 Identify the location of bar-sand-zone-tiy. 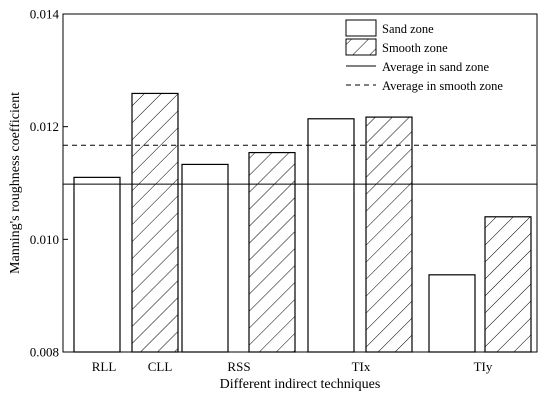
(452, 313).